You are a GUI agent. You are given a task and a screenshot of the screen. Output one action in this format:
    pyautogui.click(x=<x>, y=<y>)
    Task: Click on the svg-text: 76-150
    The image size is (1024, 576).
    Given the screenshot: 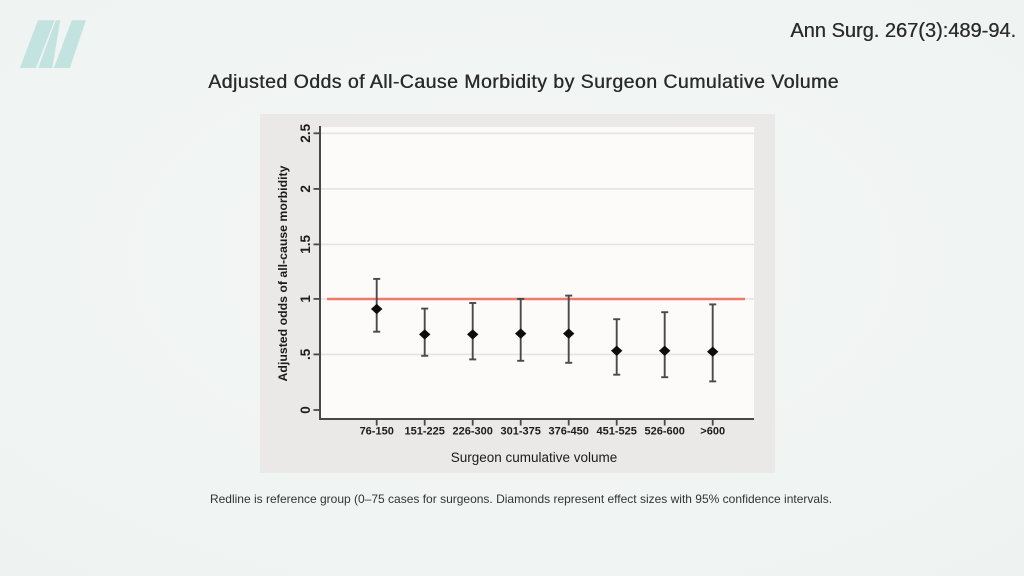 What is the action you would take?
    pyautogui.click(x=377, y=432)
    